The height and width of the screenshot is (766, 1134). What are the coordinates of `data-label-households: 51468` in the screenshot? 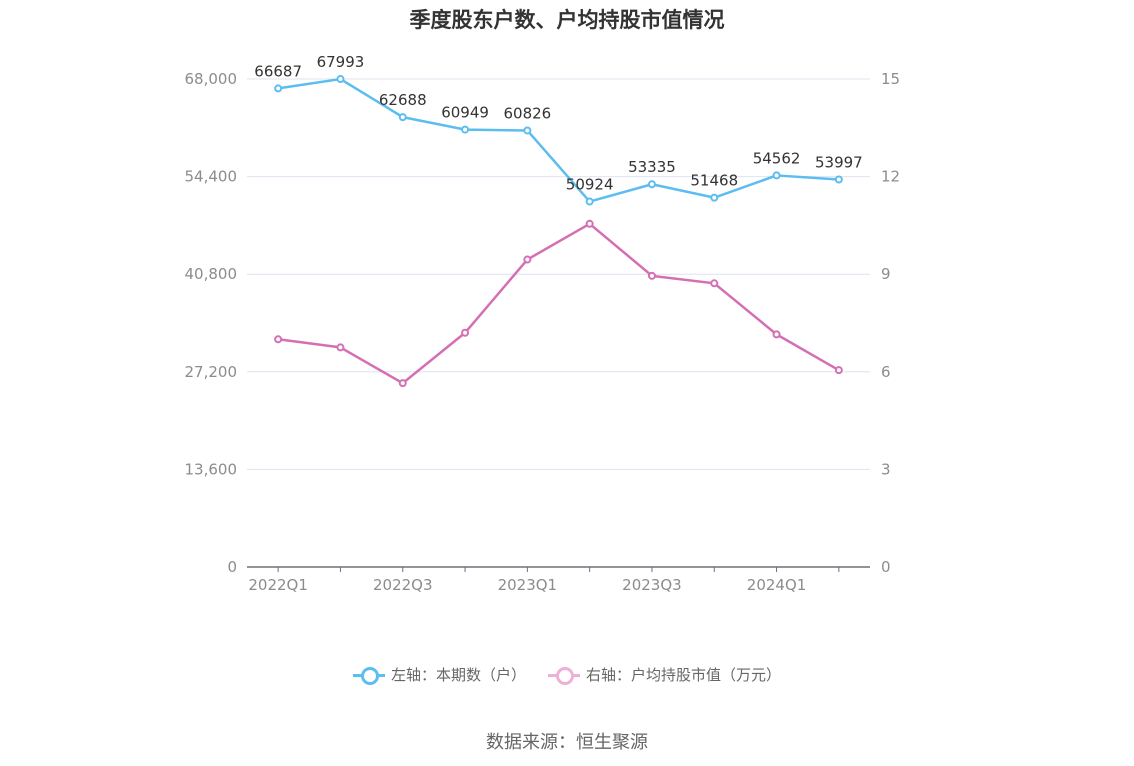 It's located at (714, 181).